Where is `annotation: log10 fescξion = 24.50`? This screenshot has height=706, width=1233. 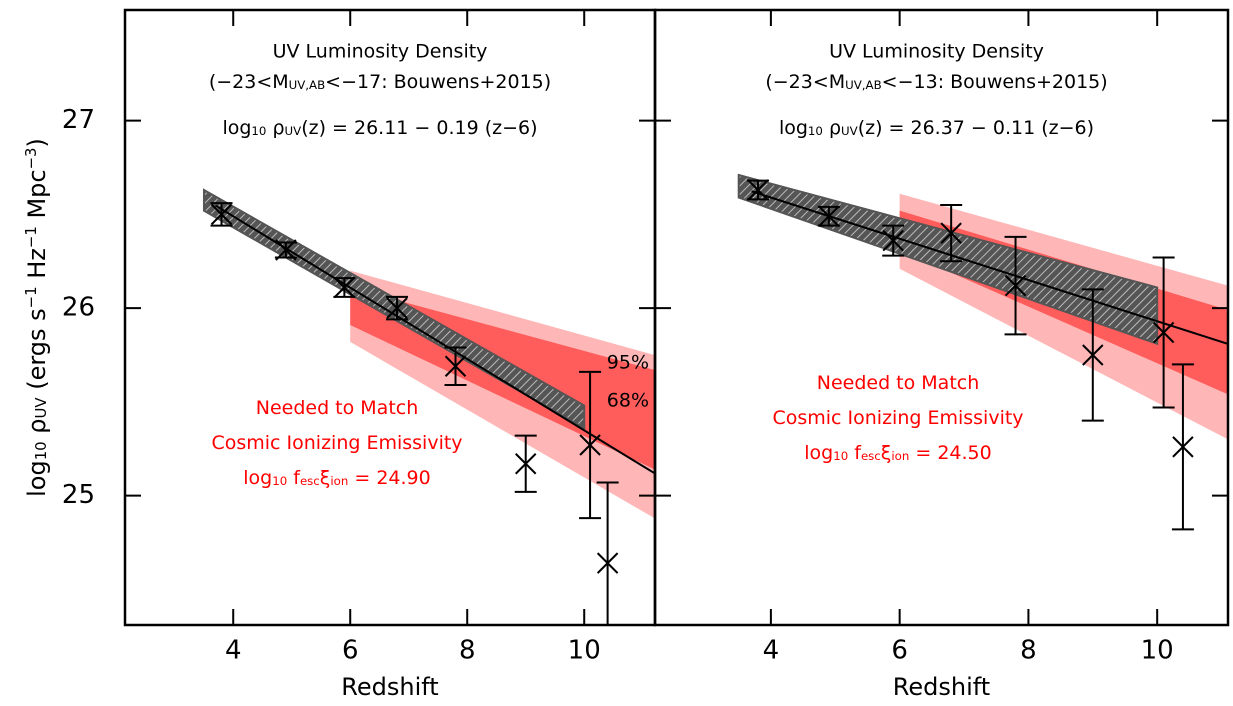
annotation: log10 fescξion = 24.50 is located at coordinates (897, 453).